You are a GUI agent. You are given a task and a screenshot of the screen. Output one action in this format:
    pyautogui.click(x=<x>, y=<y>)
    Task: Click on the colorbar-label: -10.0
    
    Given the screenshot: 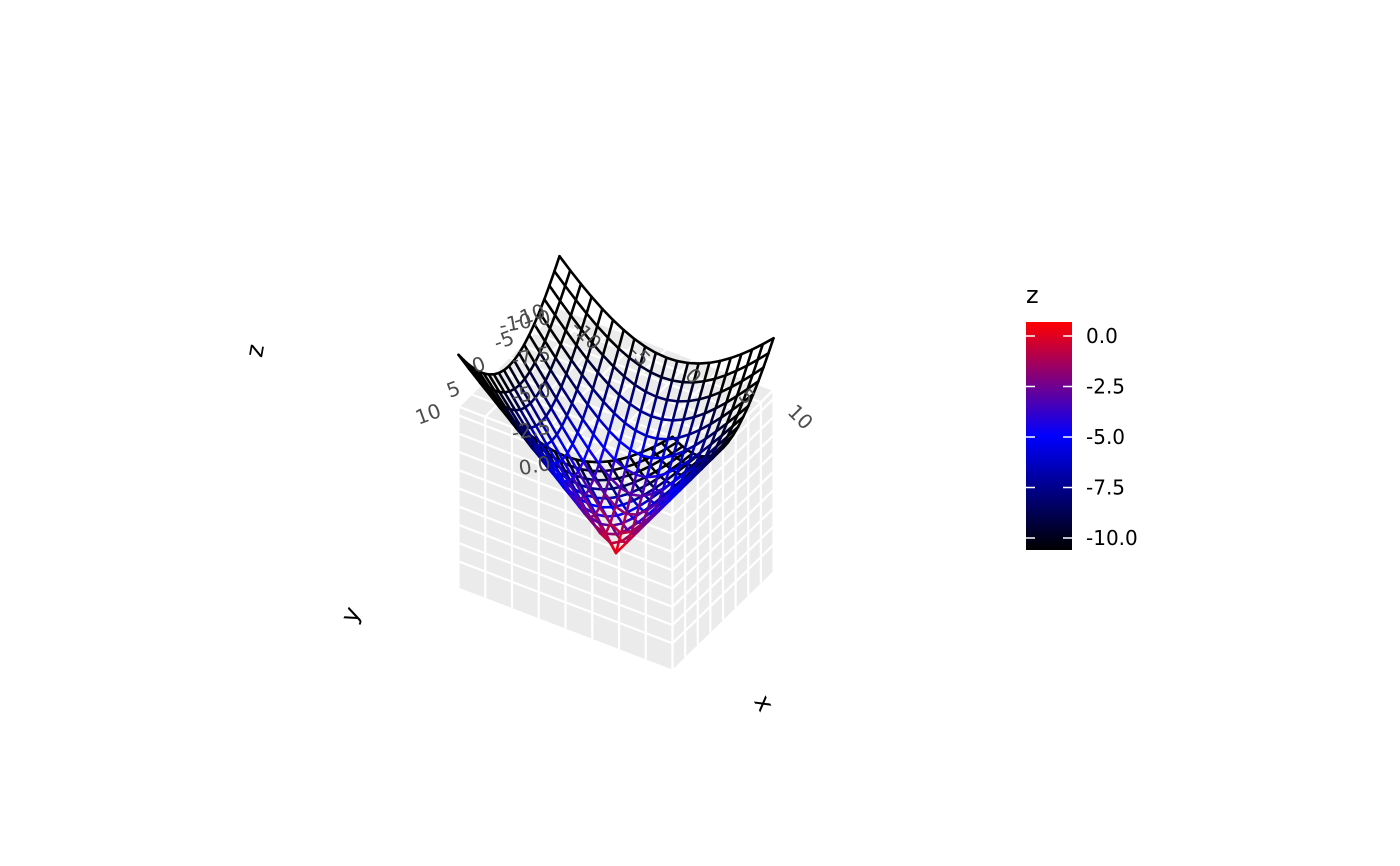 What is the action you would take?
    pyautogui.click(x=1112, y=538)
    